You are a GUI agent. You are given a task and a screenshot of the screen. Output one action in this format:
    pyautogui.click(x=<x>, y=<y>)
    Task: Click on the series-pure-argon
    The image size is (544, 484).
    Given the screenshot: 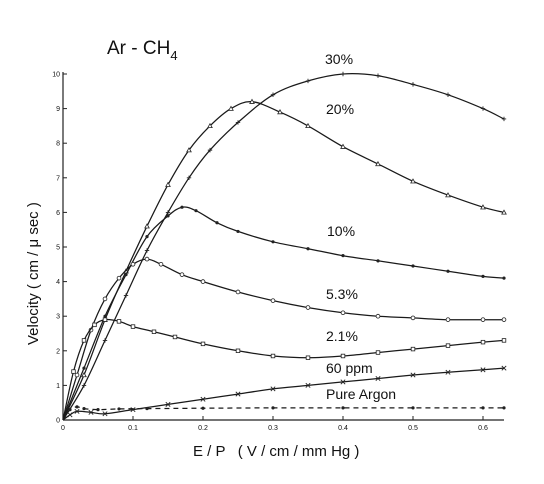 What is the action you would take?
    pyautogui.click(x=284, y=413)
    